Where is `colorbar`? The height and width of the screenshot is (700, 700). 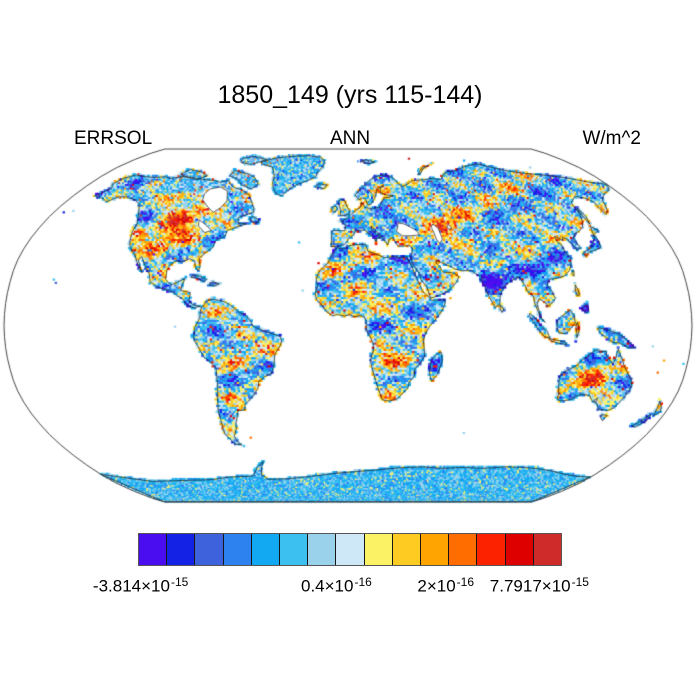
colorbar is located at coordinates (350, 549).